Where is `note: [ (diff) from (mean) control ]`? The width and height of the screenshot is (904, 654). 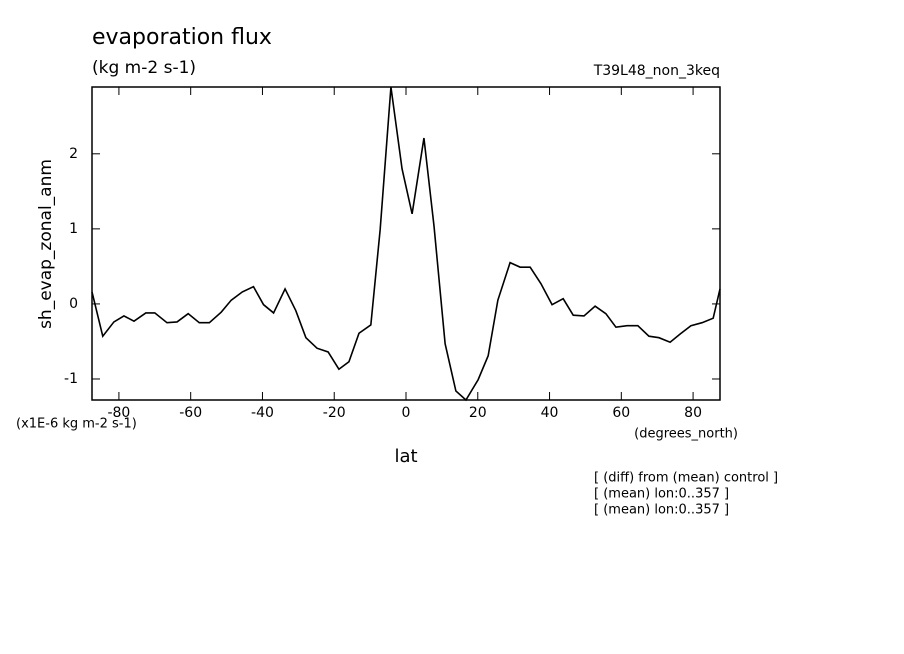
note: [ (diff) from (mean) control ] is located at coordinates (686, 478).